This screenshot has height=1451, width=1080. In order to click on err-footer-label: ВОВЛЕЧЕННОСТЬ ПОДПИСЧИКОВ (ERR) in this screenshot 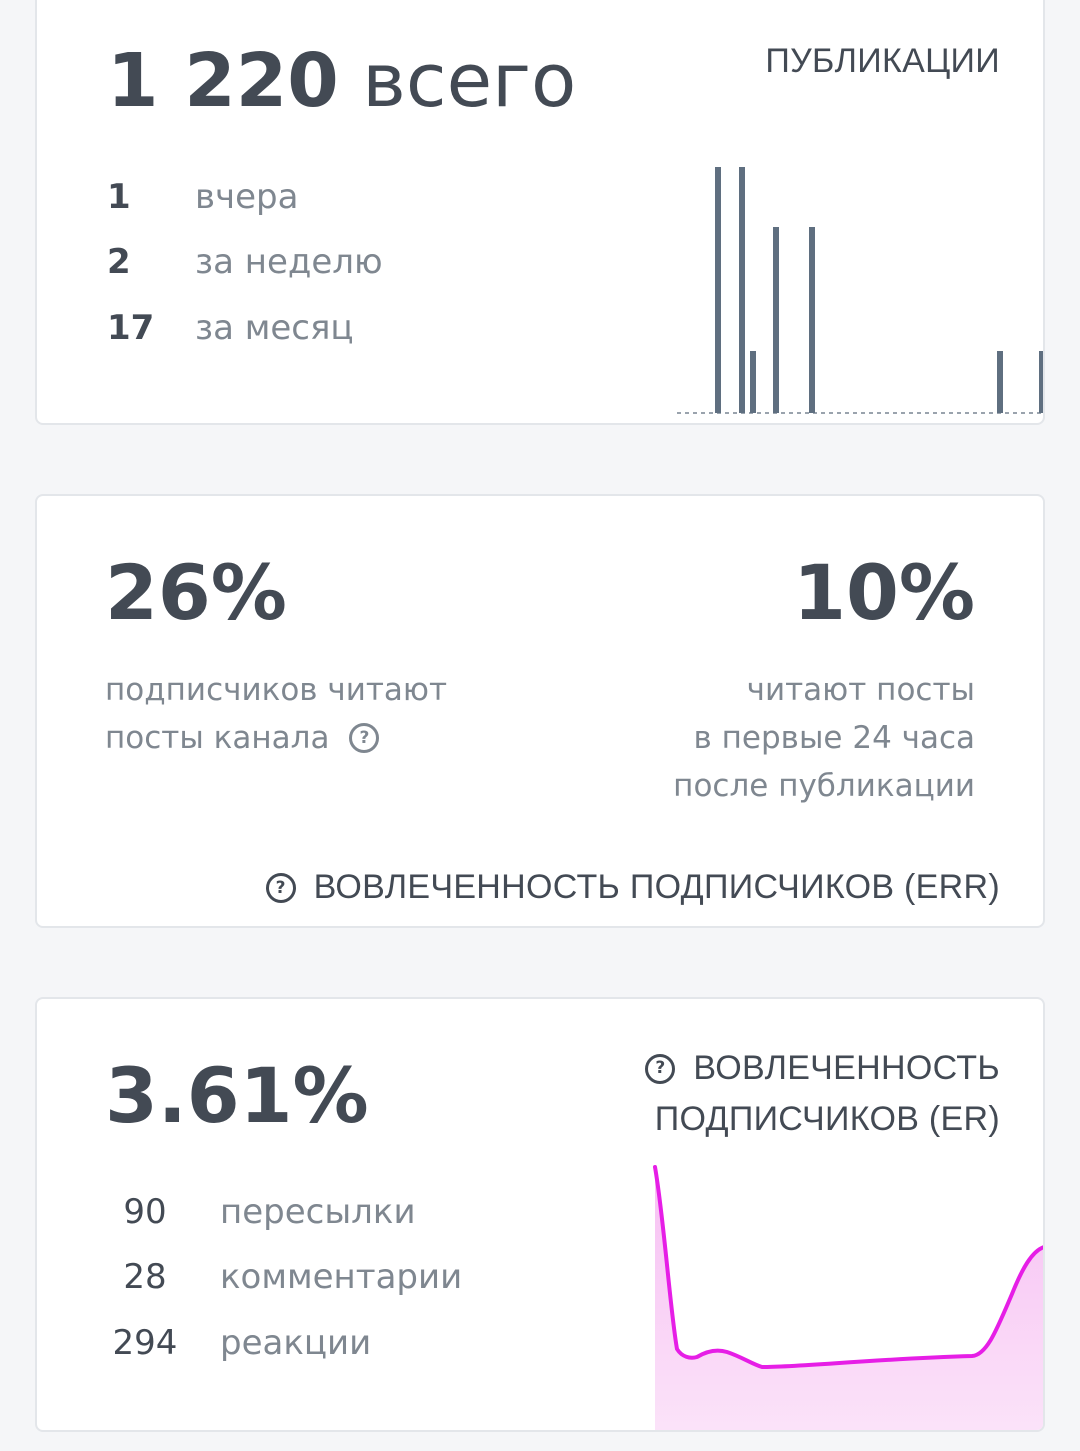, I will do `click(656, 887)`.